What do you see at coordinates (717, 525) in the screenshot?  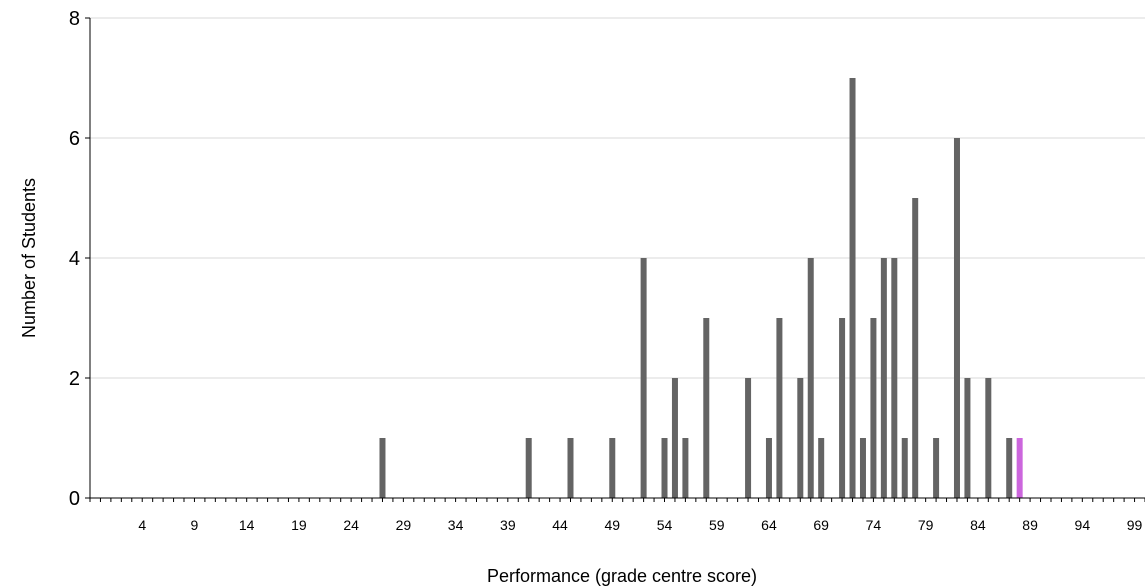 I see `x-tick-label-59: 59` at bounding box center [717, 525].